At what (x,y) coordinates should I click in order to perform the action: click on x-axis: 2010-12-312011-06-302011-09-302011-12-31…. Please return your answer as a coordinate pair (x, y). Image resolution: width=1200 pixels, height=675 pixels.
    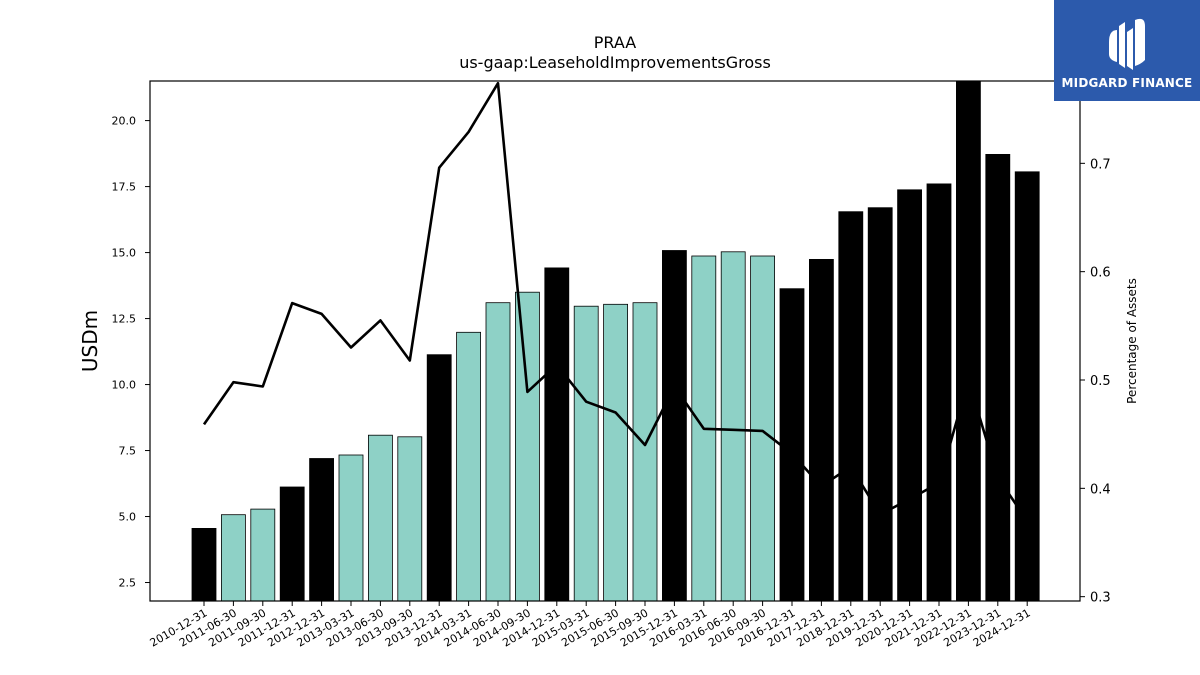
    Looking at the image, I should click on (590, 625).